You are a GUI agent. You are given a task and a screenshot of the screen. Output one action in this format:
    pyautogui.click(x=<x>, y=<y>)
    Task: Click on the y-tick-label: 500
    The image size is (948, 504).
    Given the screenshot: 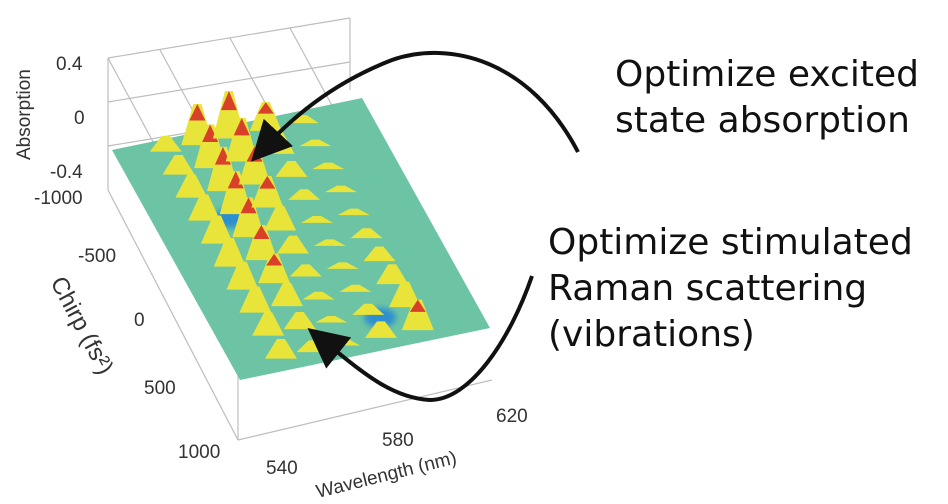 What is the action you would take?
    pyautogui.click(x=160, y=388)
    